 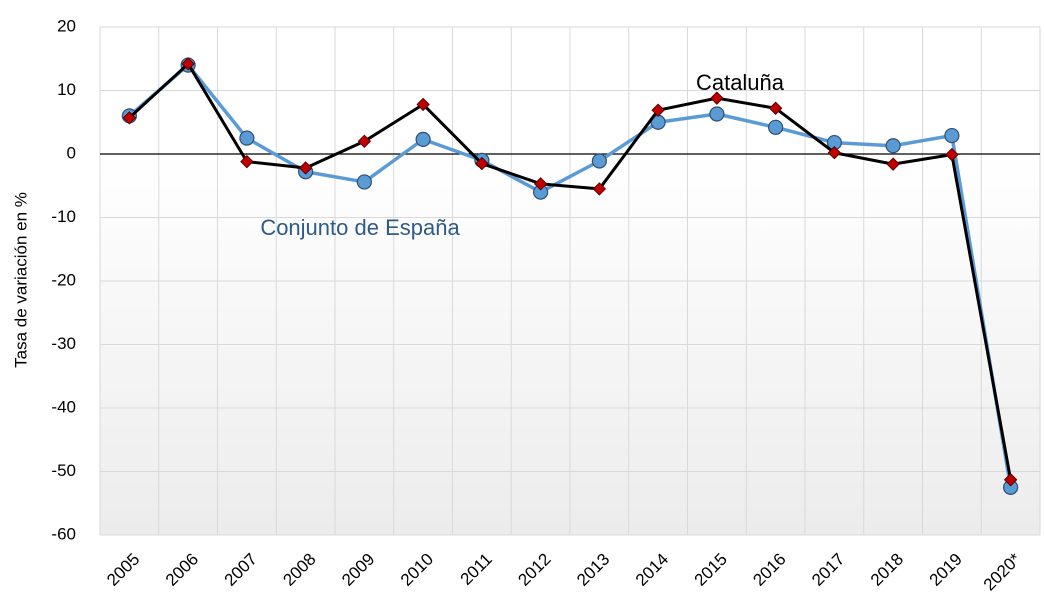 I want to click on y-tick-label: 10, so click(x=66, y=89).